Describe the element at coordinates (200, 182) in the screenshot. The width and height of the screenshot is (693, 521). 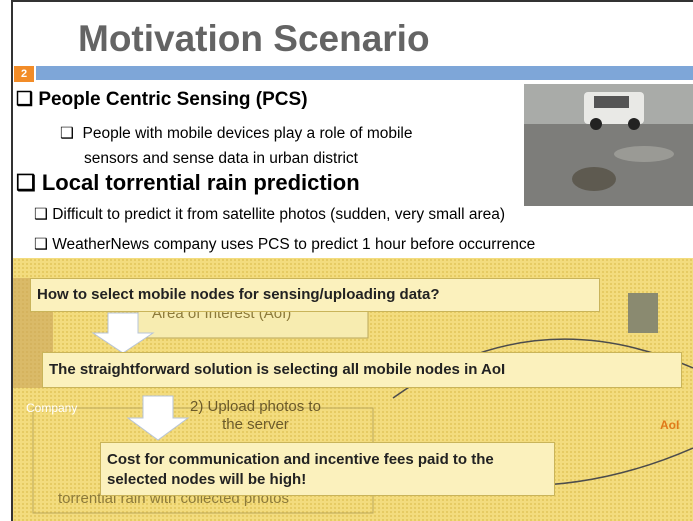
I see `bullet-text: Local torrential rain prediction` at that location.